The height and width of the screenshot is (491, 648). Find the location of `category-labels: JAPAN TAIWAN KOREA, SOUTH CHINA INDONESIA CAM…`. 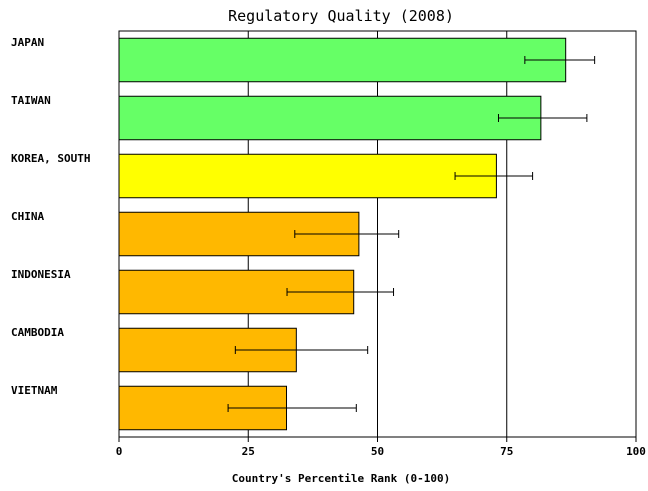

category-labels: JAPAN TAIWAN KOREA, SOUTH CHINA INDONESIA CAM… is located at coordinates (50, 216).